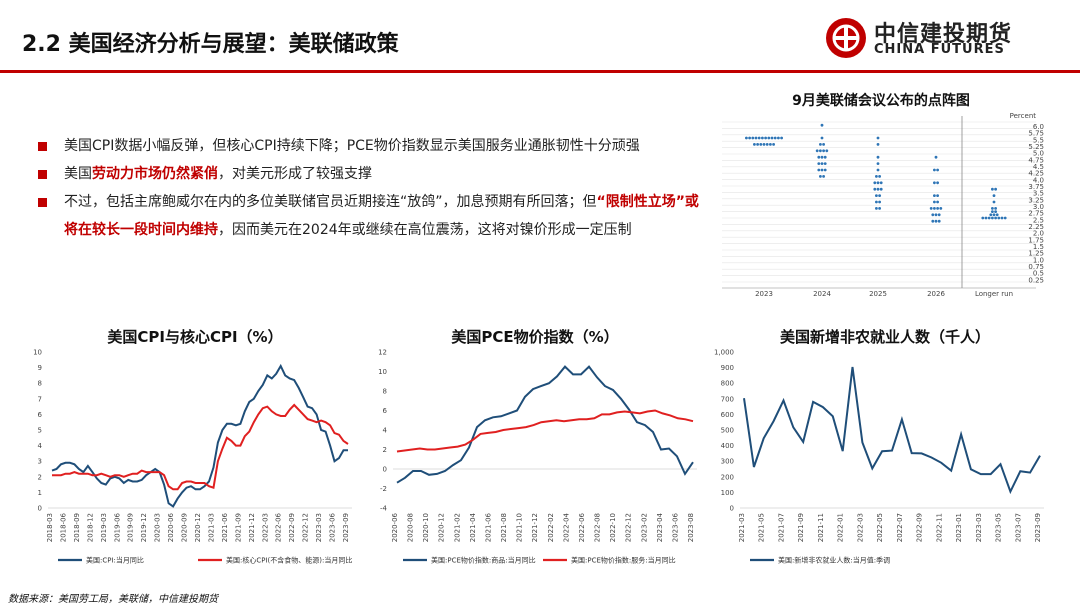 The width and height of the screenshot is (1080, 608). What do you see at coordinates (442, 527) in the screenshot?
I see `x-tick-label: 2020-12` at bounding box center [442, 527].